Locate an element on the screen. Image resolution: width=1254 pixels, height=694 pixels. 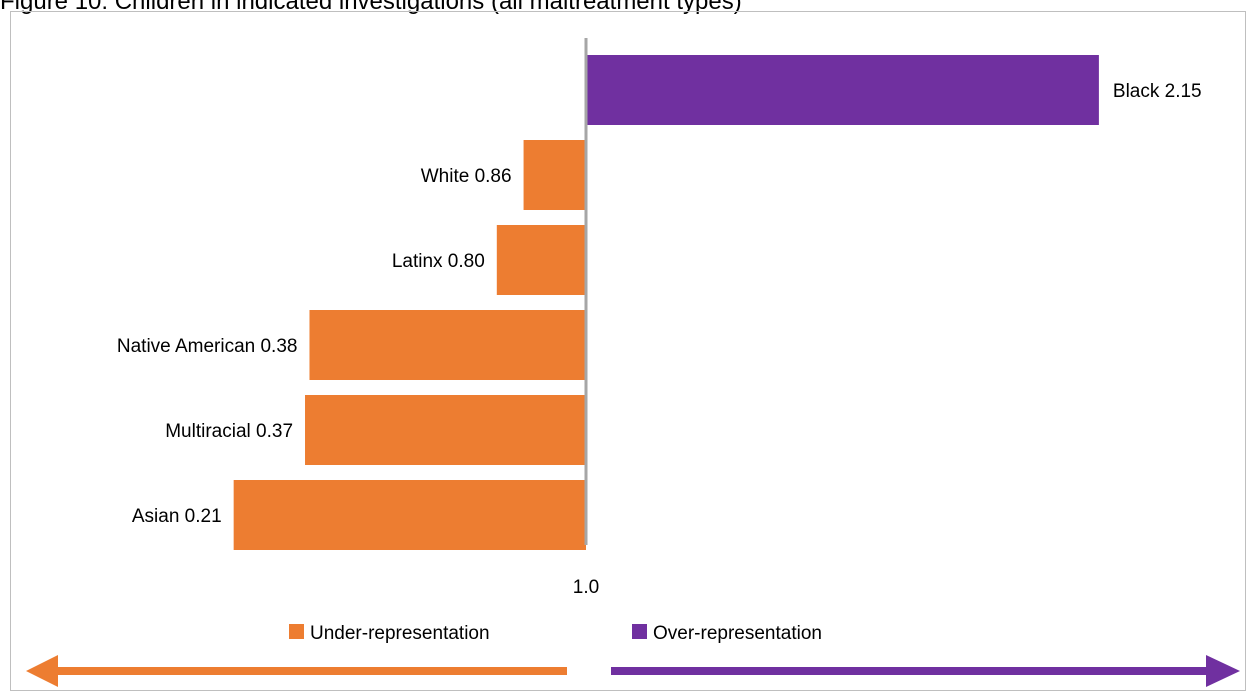
baseline-label: 1.0 is located at coordinates (586, 587).